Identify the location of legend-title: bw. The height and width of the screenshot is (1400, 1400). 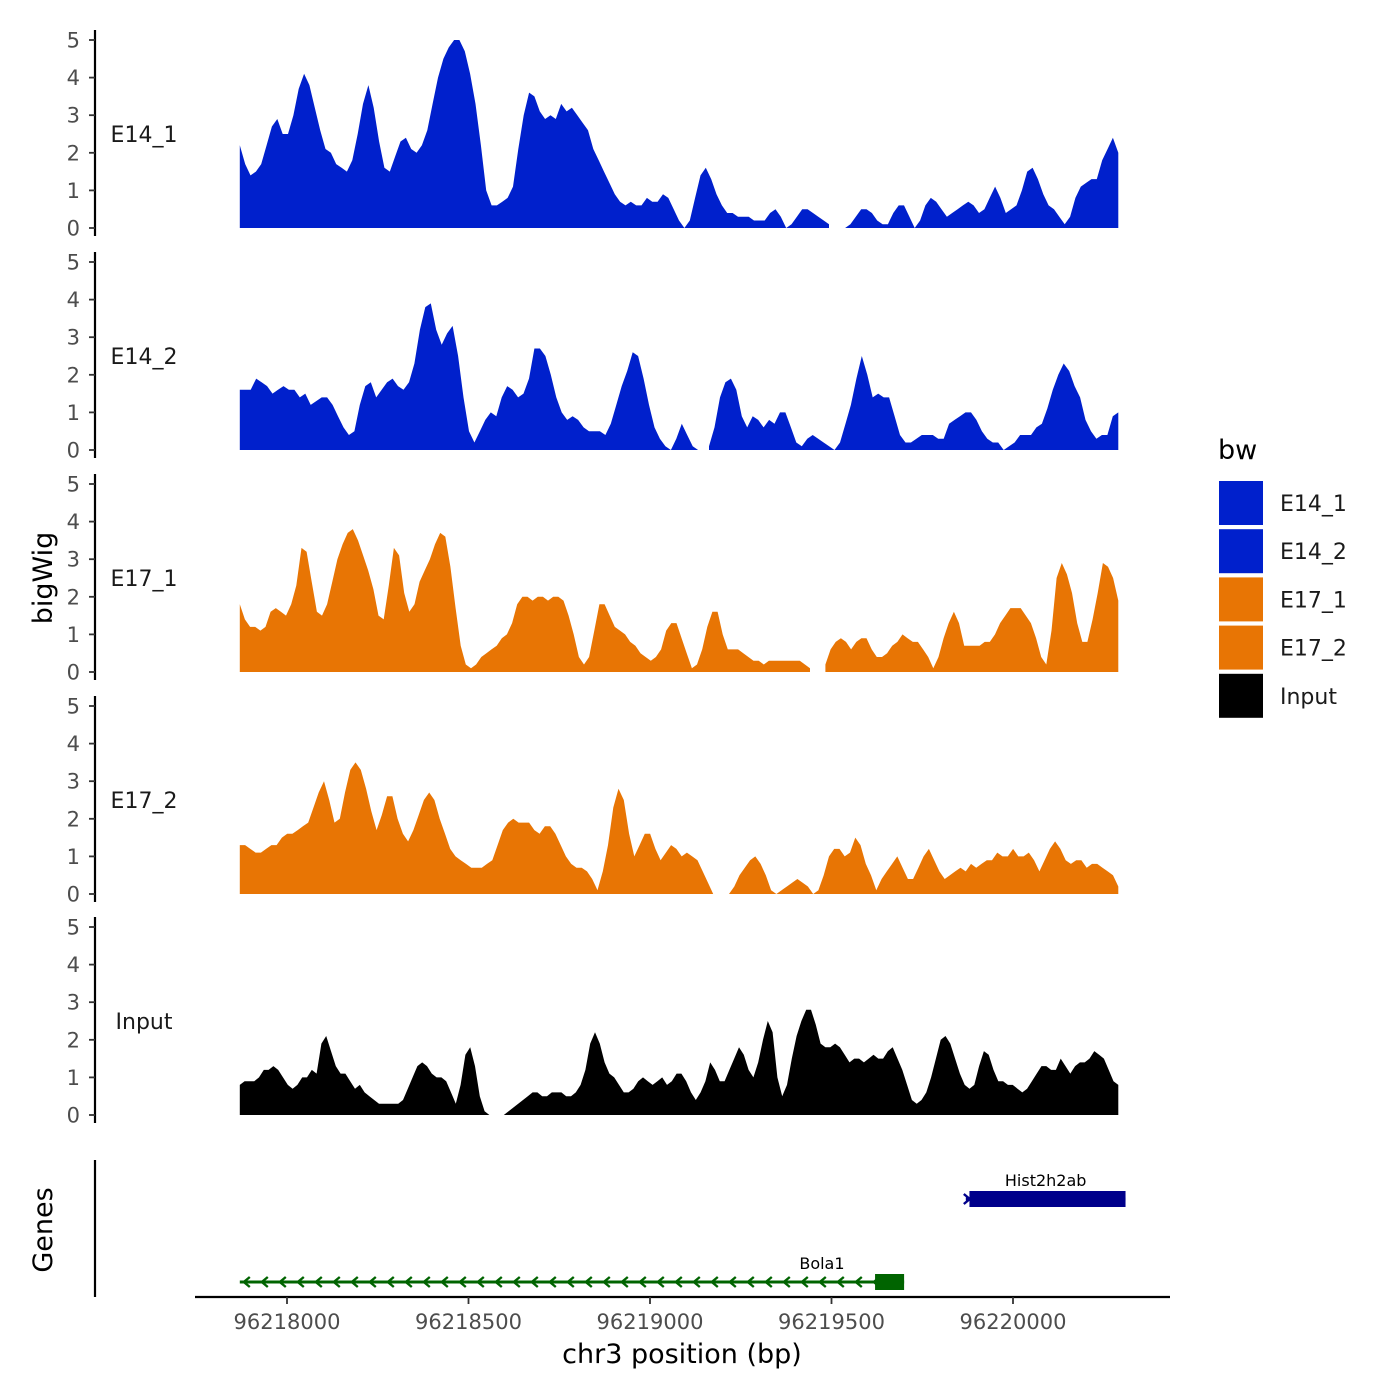
(1237, 450).